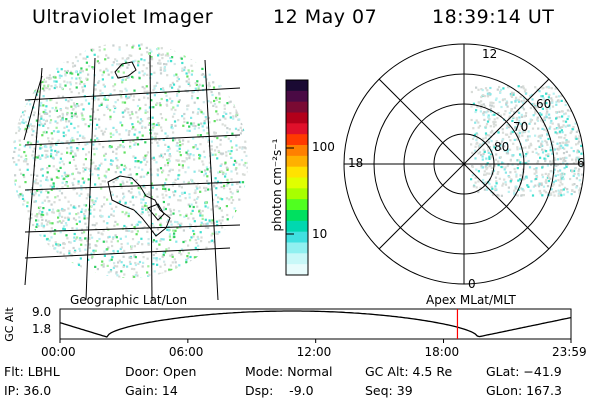 This screenshot has height=400, width=600. Describe the element at coordinates (356, 163) in the screenshot. I see `mlt-18-label: 18` at that location.